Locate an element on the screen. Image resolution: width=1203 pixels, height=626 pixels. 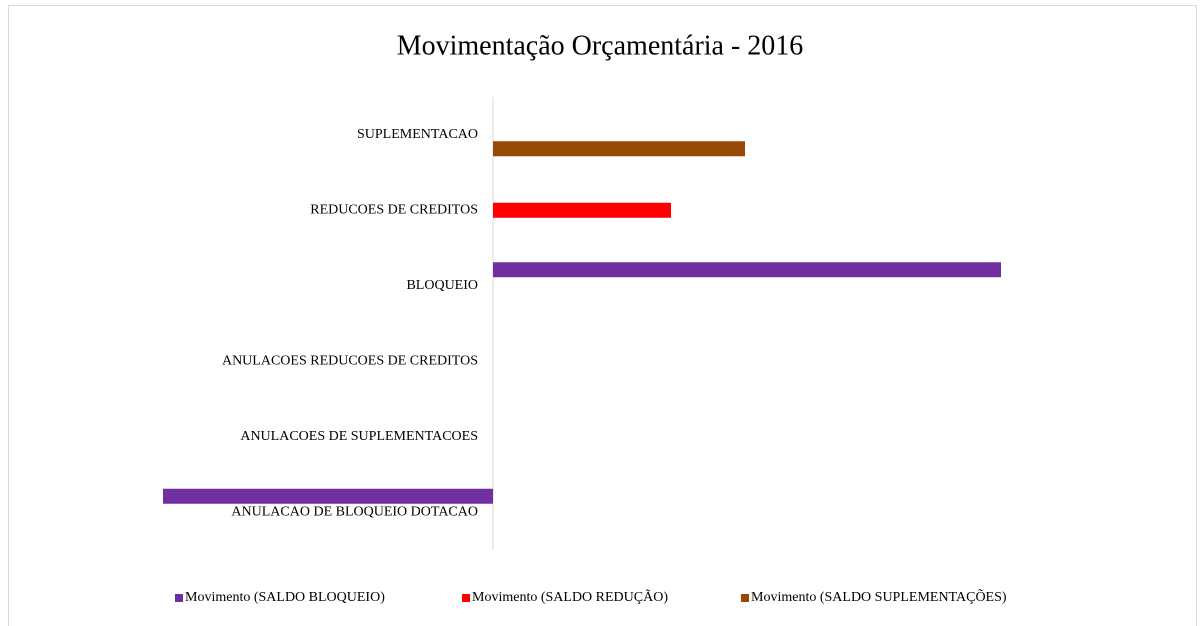
category-label: ANULACAO DE BLOQUEIO DOTACAO is located at coordinates (354, 511).